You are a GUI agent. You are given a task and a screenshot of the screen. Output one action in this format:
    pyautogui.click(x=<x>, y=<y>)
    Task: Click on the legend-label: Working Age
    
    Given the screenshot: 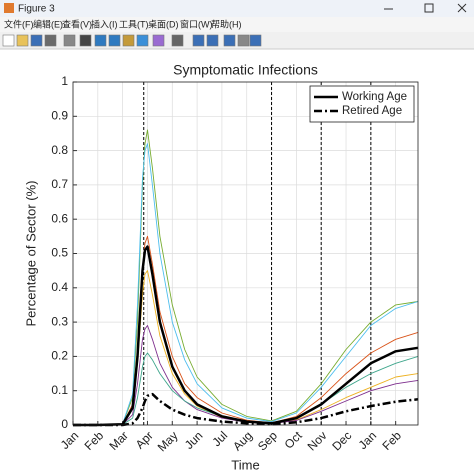 What is the action you would take?
    pyautogui.click(x=374, y=97)
    